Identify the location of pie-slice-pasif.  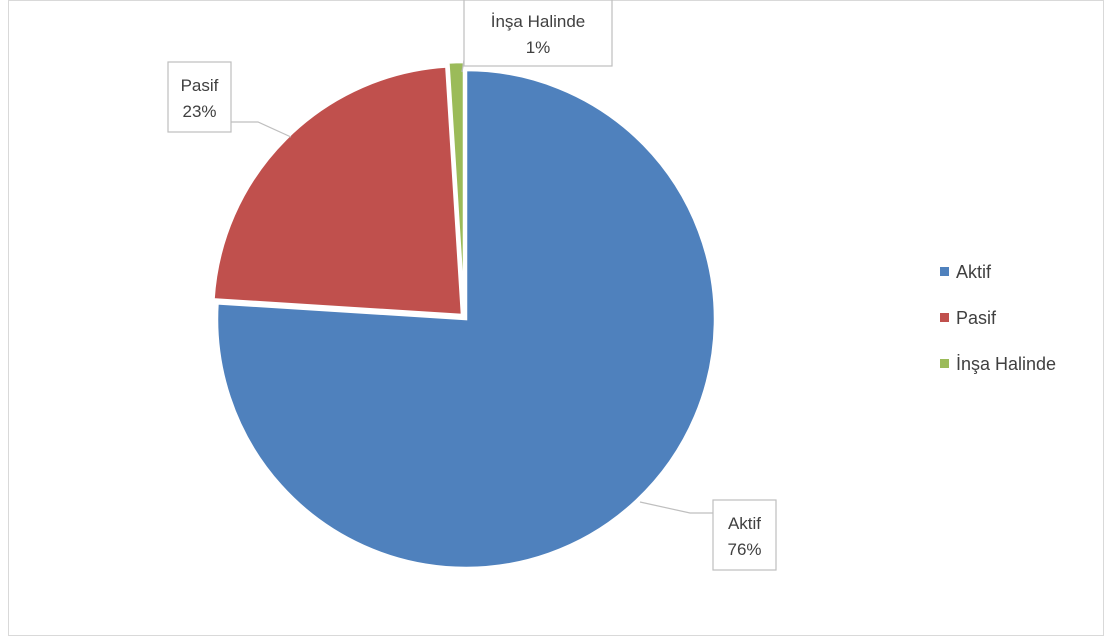
(338, 191).